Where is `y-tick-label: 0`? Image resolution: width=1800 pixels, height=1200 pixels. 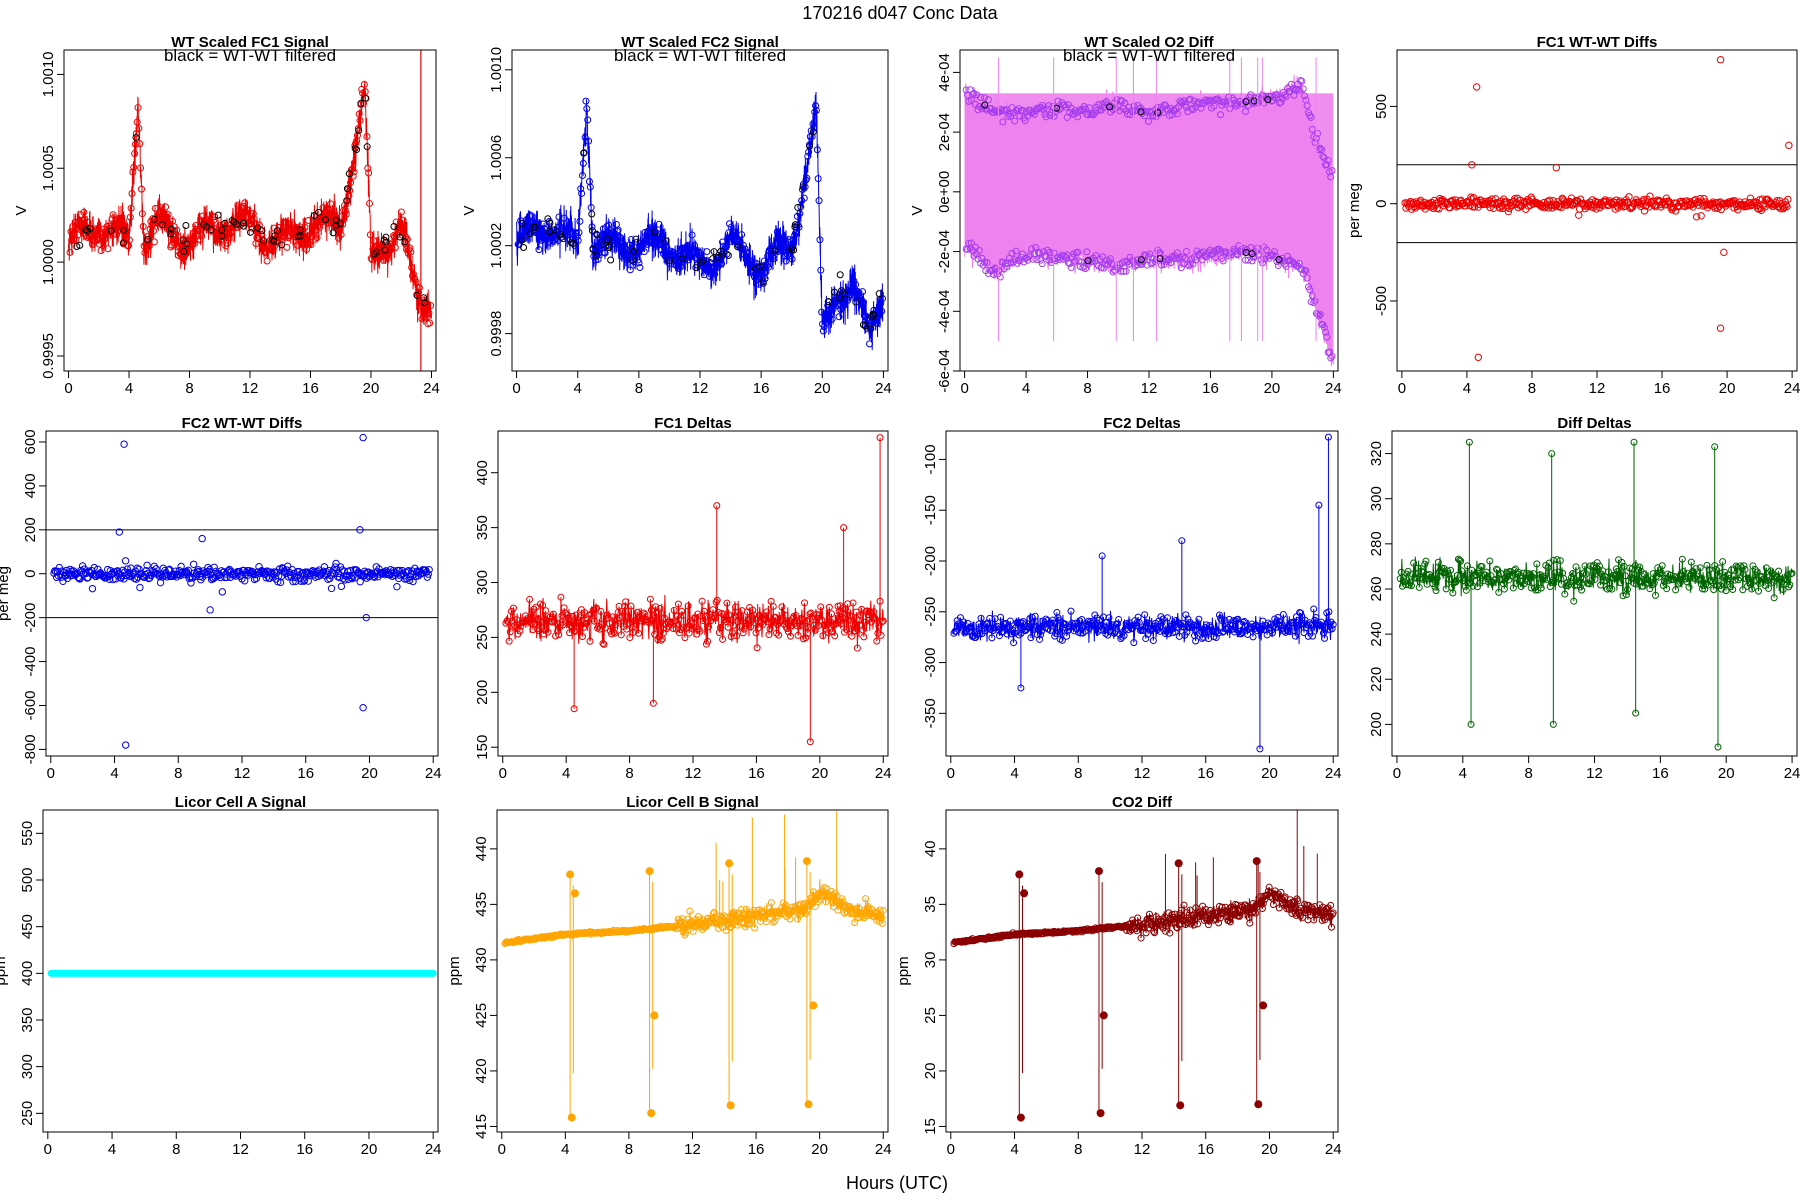
y-tick-label: 0 is located at coordinates (1381, 204).